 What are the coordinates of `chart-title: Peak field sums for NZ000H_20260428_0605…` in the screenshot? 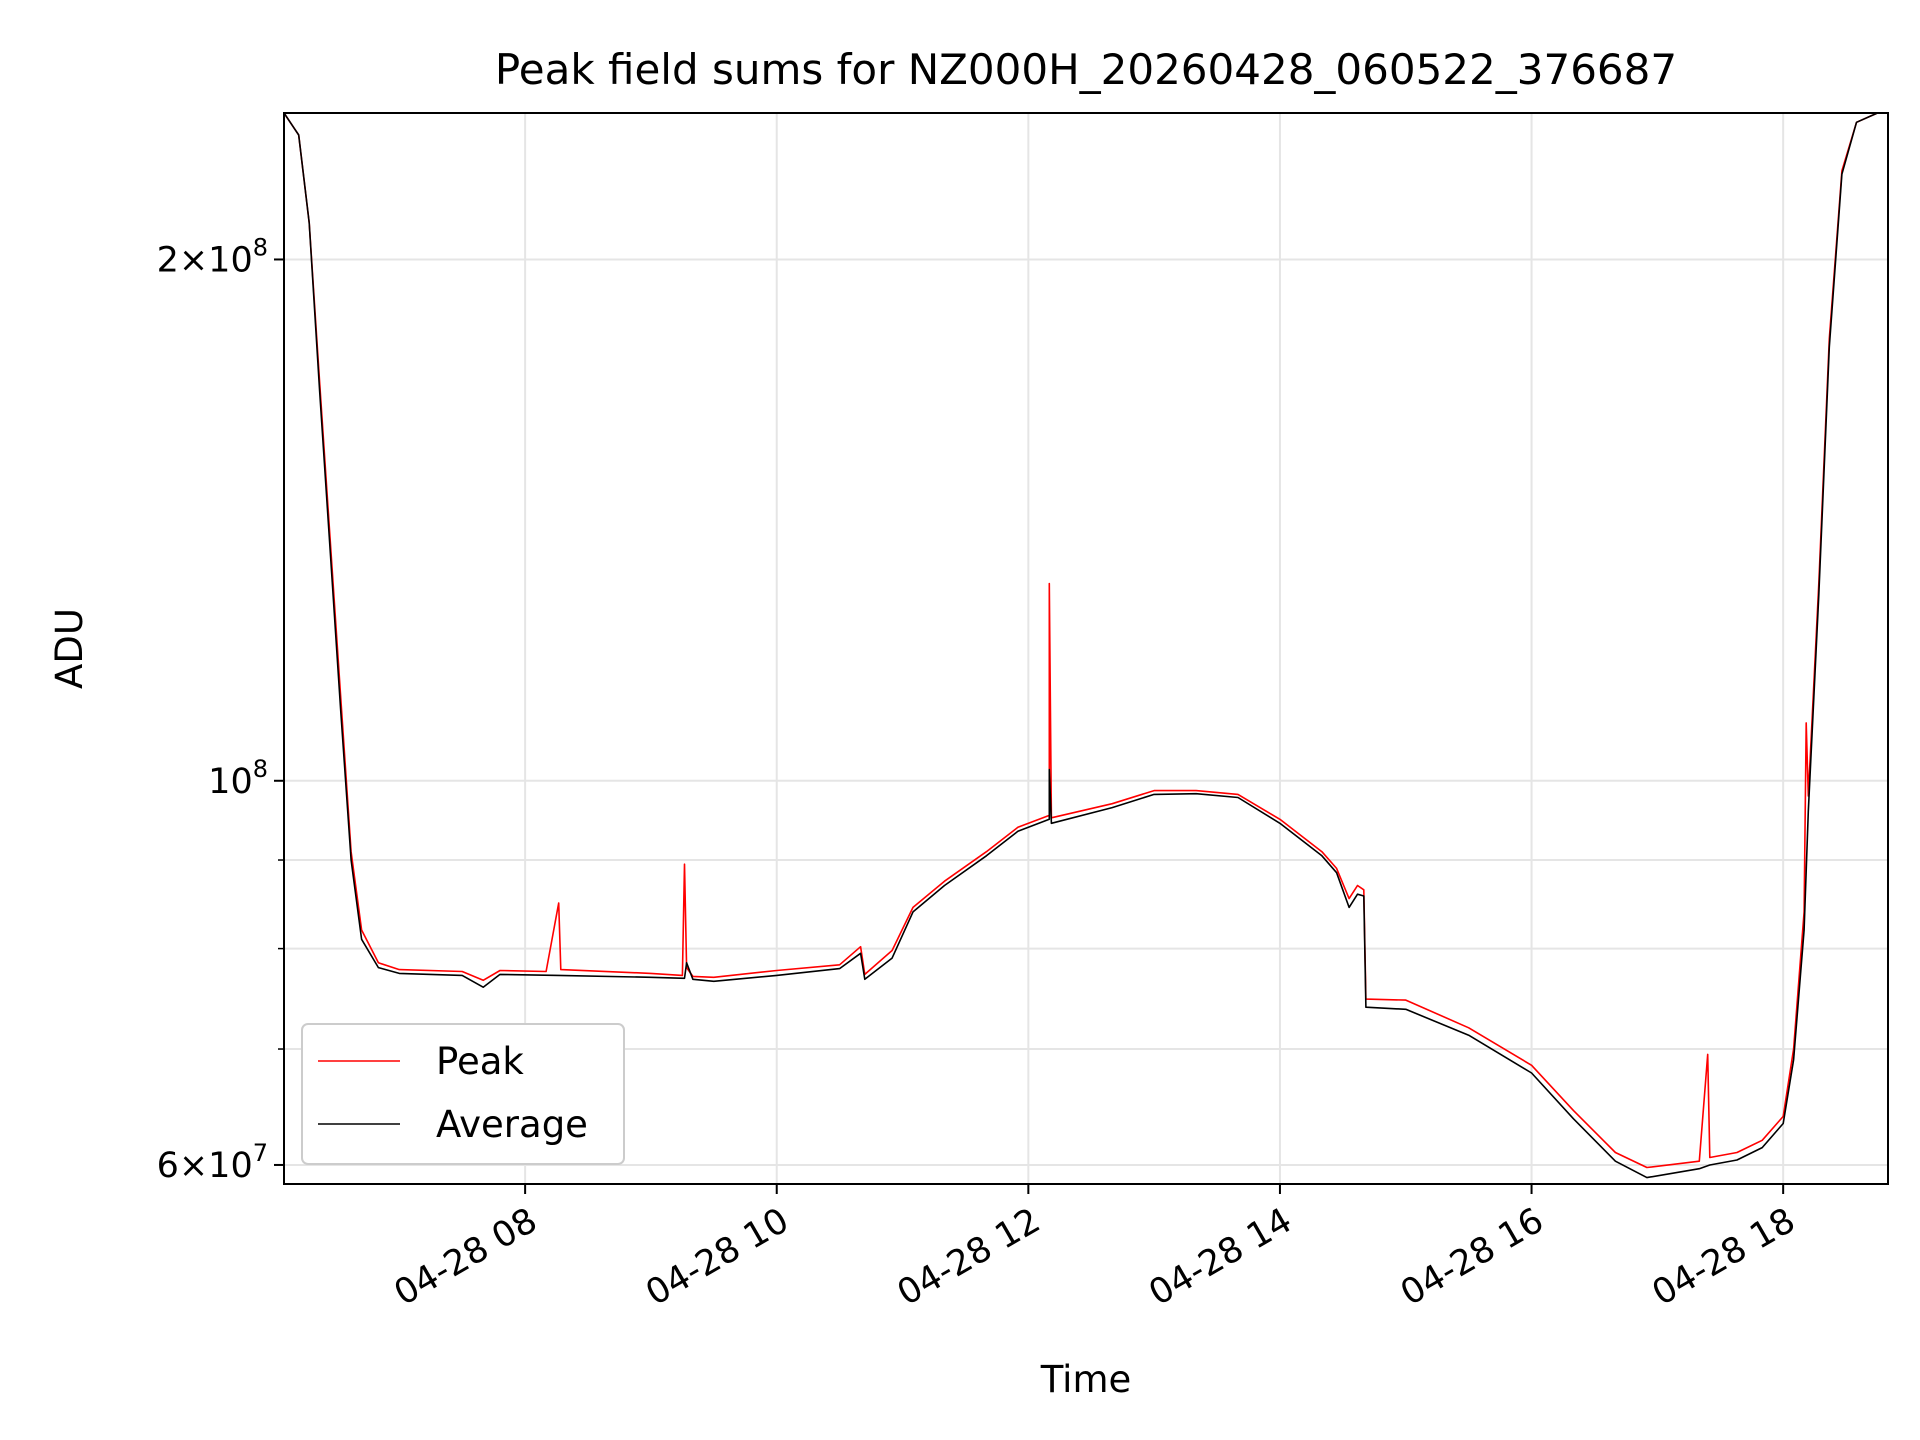 It's located at (1086, 69).